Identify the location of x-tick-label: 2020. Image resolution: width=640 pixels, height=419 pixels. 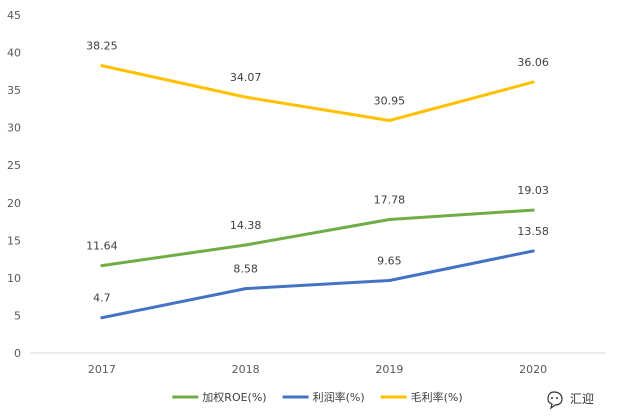
(533, 369).